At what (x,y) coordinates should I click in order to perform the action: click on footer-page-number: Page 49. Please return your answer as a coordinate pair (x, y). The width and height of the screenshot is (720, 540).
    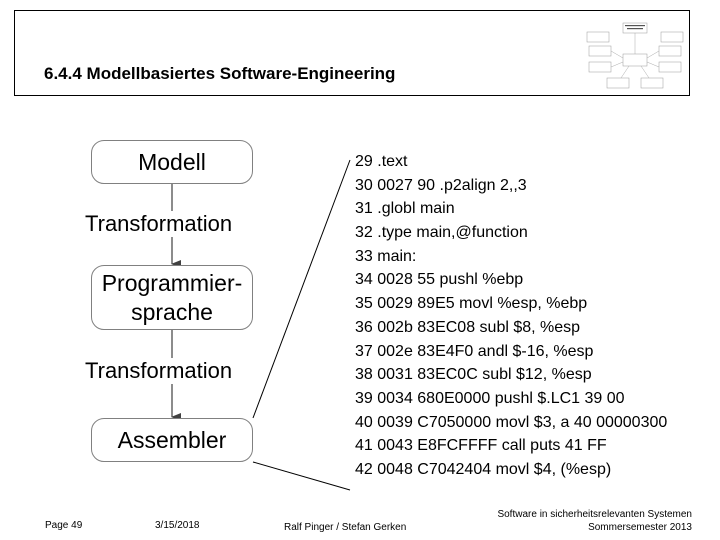
    Looking at the image, I should click on (64, 525).